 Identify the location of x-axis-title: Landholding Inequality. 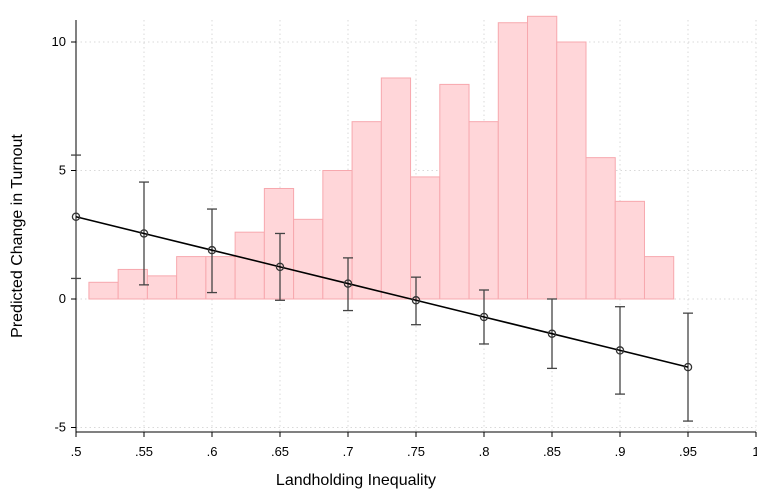
(356, 480).